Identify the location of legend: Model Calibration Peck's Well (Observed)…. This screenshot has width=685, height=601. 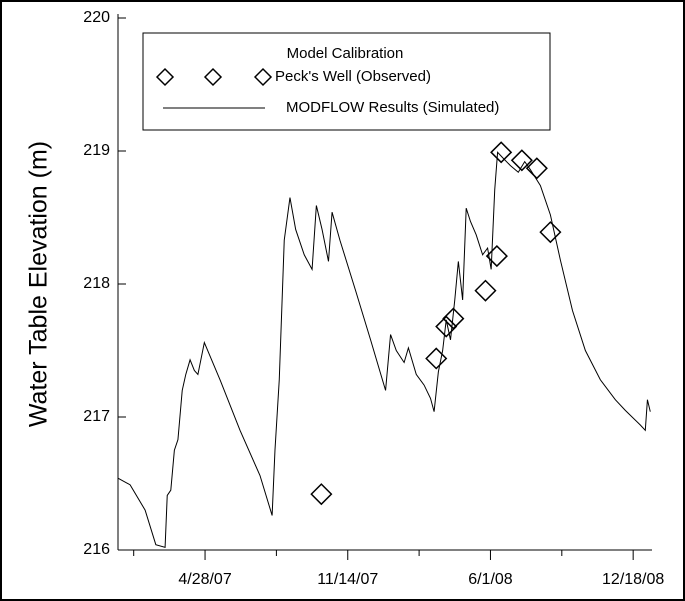
(346, 81).